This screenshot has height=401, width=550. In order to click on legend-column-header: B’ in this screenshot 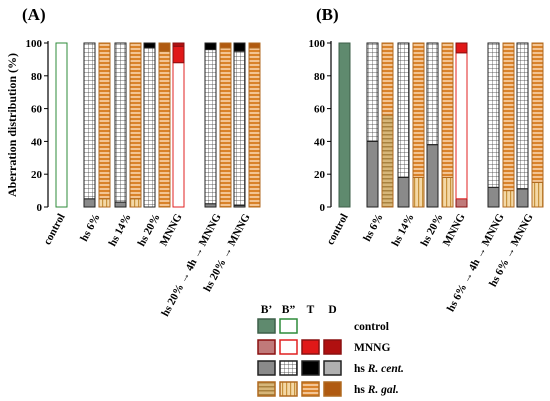, I will do `click(267, 310)`.